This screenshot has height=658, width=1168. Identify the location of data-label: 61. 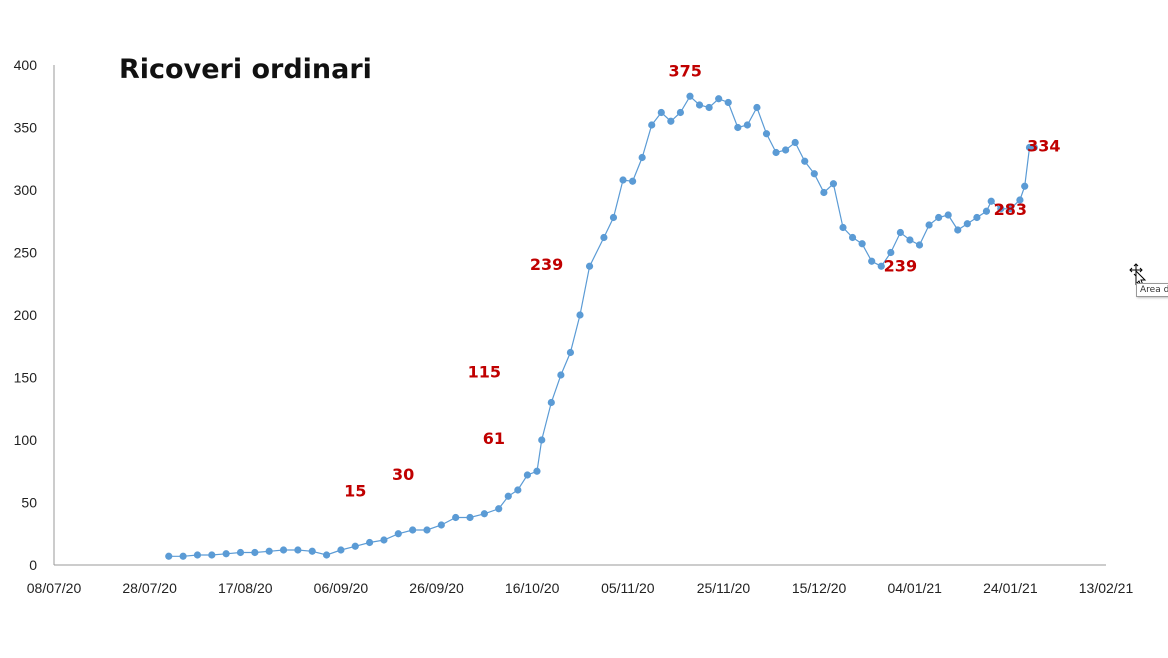
(494, 438).